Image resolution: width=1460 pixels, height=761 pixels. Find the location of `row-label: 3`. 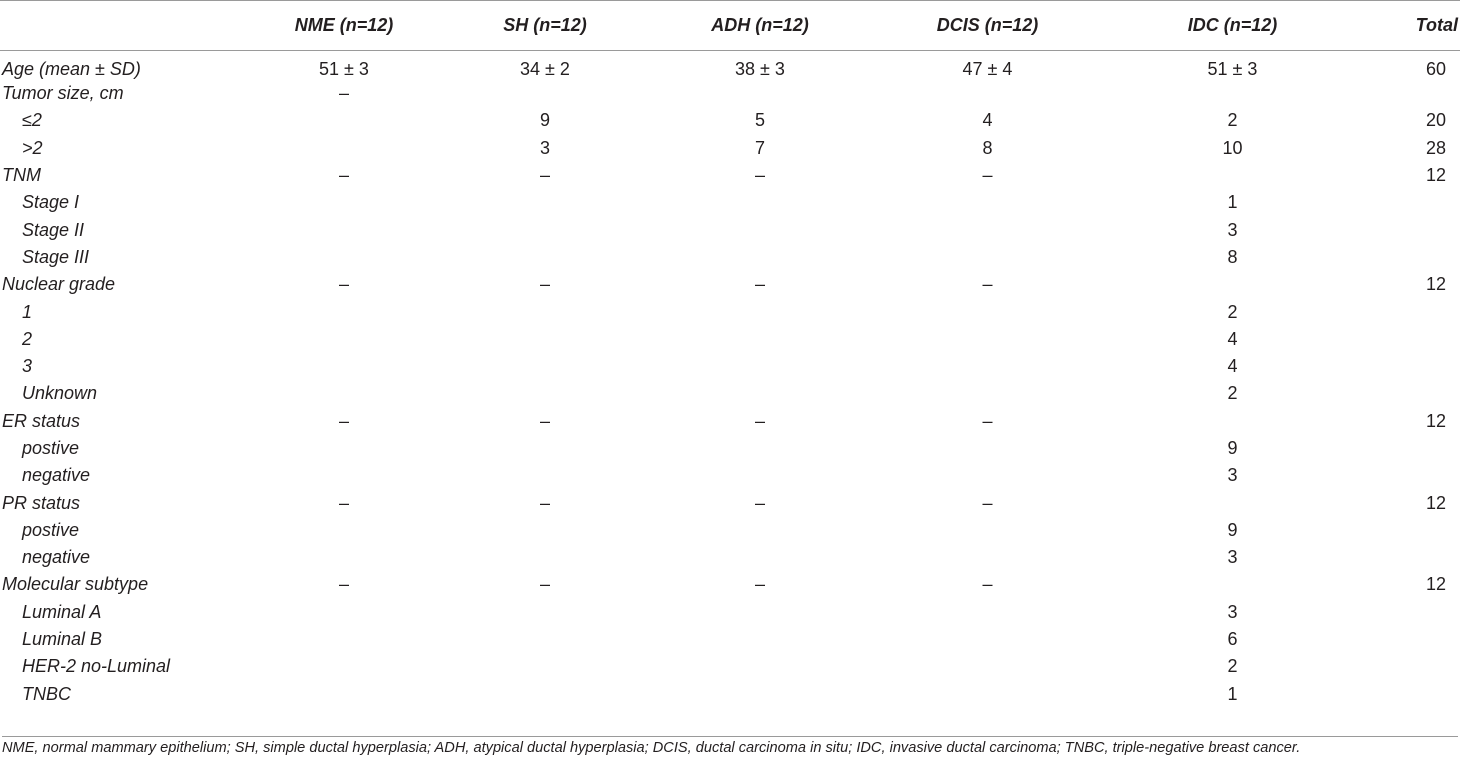

row-label: 3 is located at coordinates (27, 366).